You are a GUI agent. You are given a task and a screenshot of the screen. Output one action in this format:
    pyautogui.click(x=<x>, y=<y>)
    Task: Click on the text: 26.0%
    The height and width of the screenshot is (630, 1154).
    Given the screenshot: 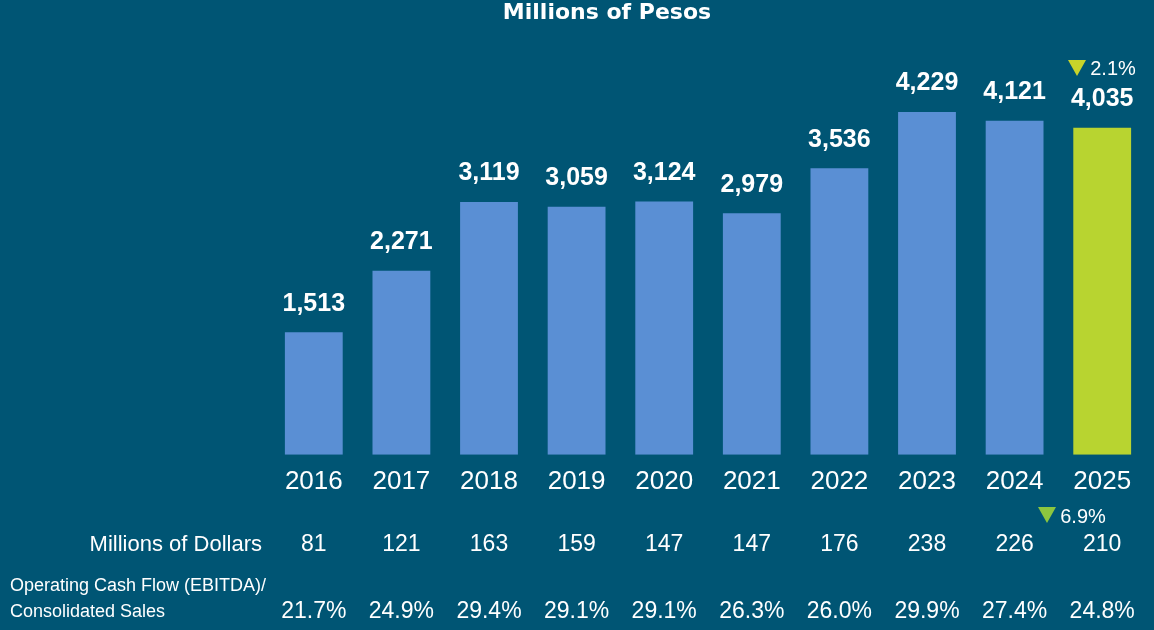 What is the action you would take?
    pyautogui.click(x=839, y=610)
    